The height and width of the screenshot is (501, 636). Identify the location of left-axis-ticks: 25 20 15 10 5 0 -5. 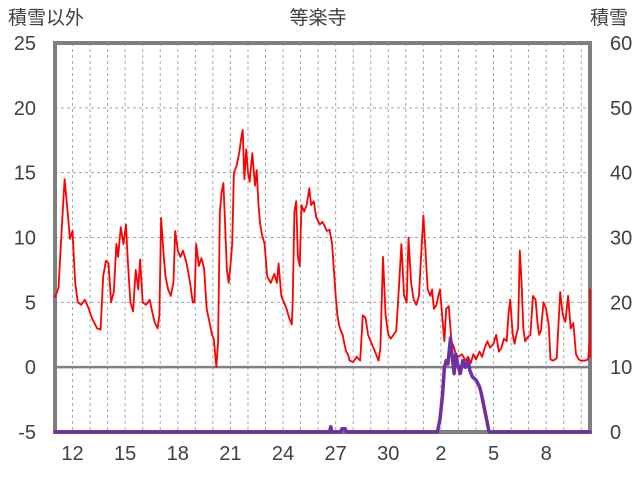
(25, 238).